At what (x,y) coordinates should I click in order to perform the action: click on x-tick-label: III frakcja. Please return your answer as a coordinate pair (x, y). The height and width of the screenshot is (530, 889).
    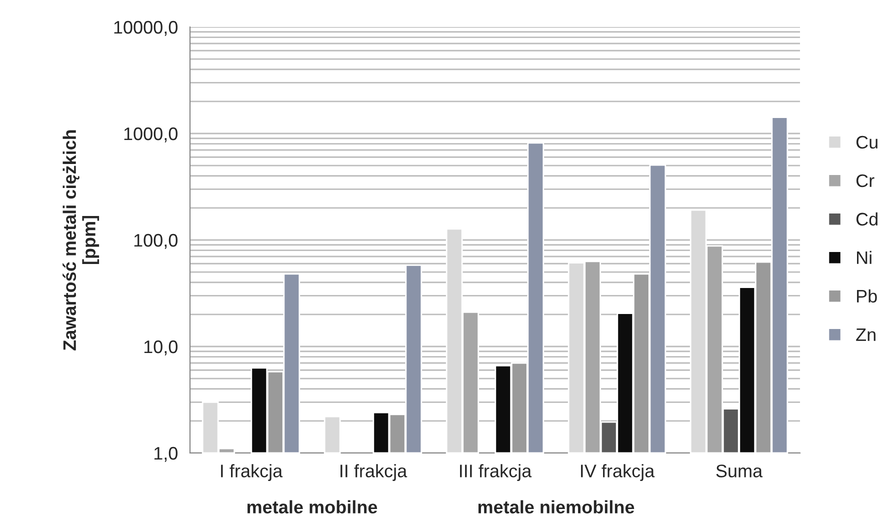
    Looking at the image, I should click on (496, 472).